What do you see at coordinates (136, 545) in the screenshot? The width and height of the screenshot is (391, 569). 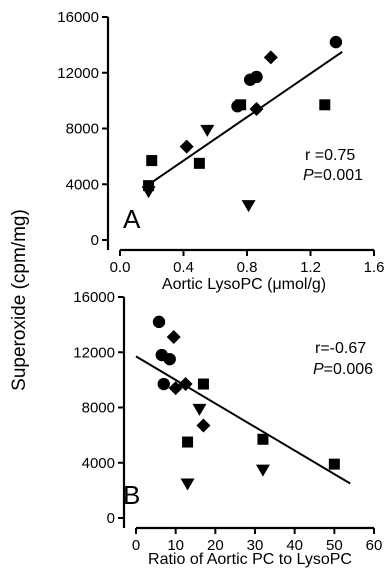 I see `x-tick-label: 0` at bounding box center [136, 545].